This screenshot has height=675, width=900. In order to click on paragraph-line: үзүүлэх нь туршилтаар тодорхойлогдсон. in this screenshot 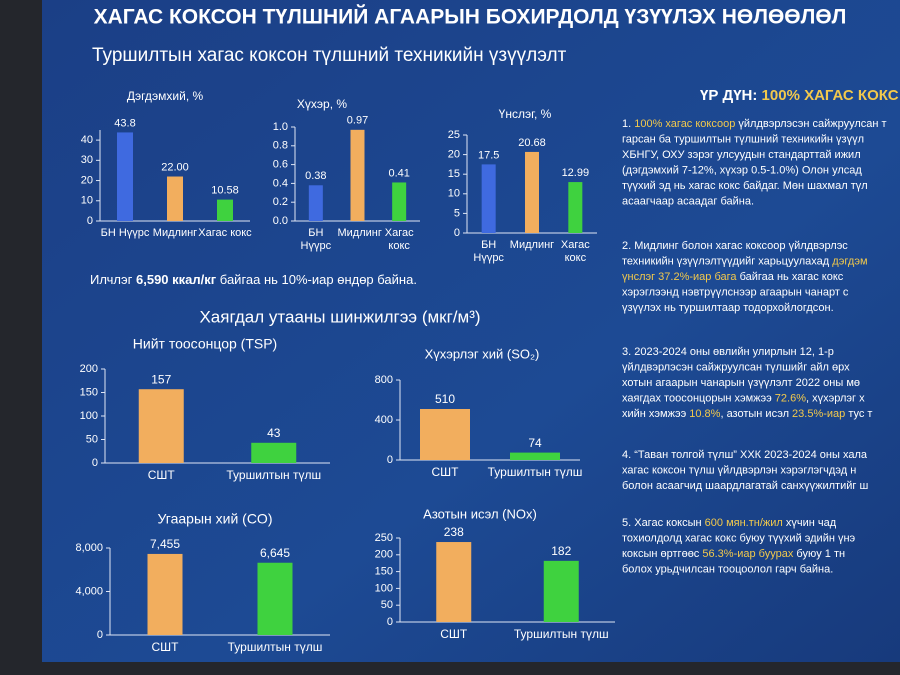, I will do `click(728, 308)`.